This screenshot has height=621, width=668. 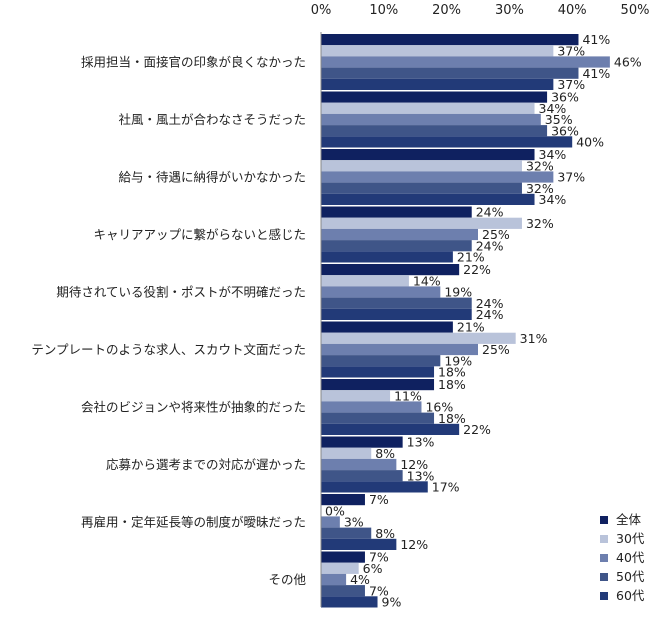 I want to click on legend-label: 50代, so click(x=630, y=576).